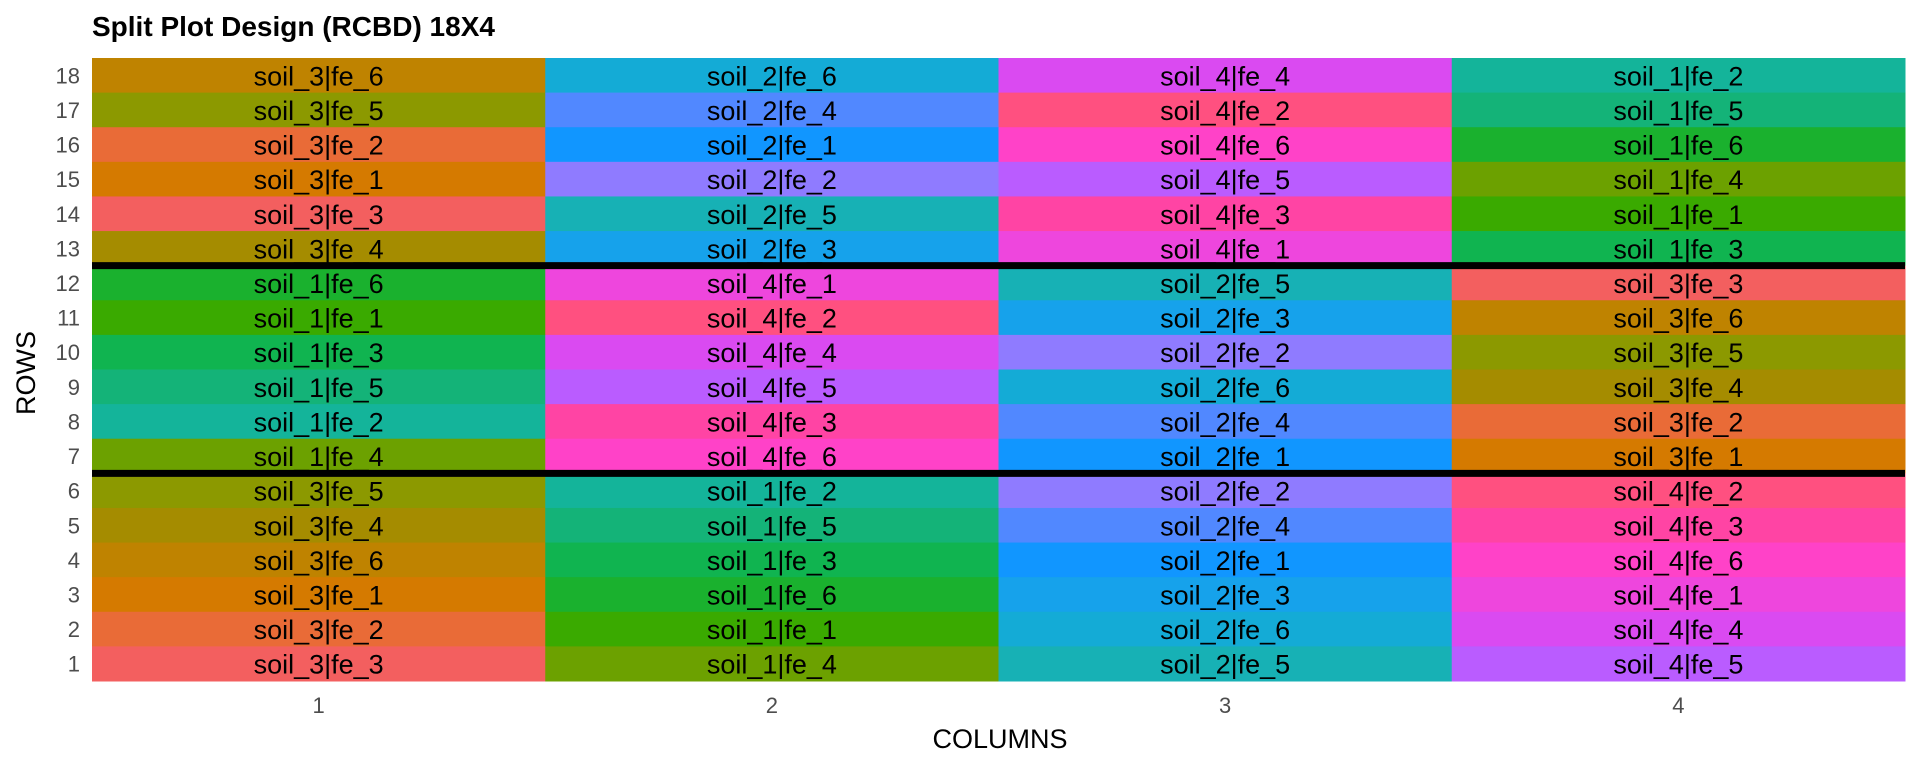 The width and height of the screenshot is (1920, 768). What do you see at coordinates (68, 214) in the screenshot?
I see `y-tick-label: 14` at bounding box center [68, 214].